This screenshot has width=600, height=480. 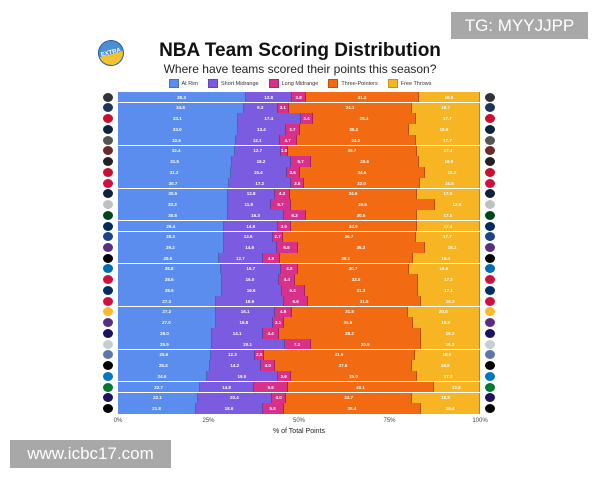 What do you see at coordinates (269, 97) in the screenshot?
I see `bar-segment-short-midrange: 12.8` at bounding box center [269, 97].